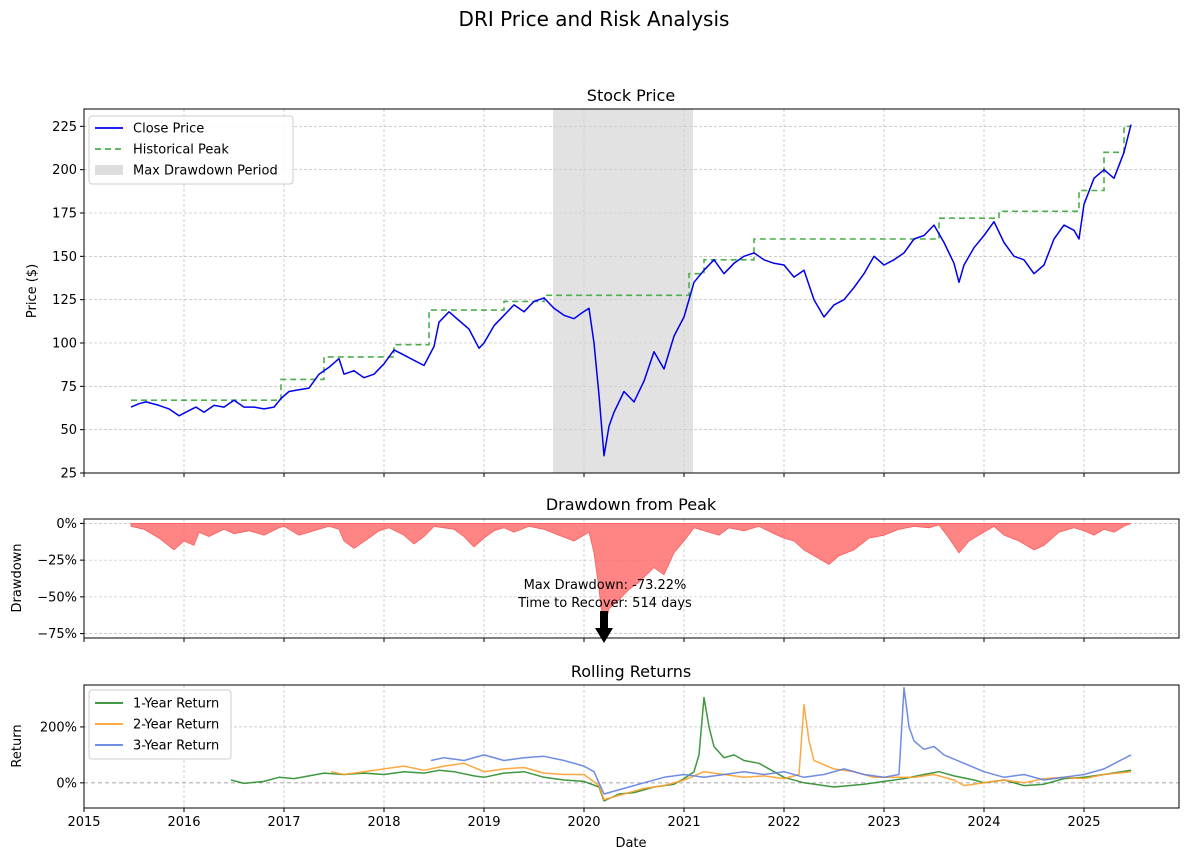  Describe the element at coordinates (631, 95) in the screenshot. I see `stock-price-title: Stock Price` at that location.